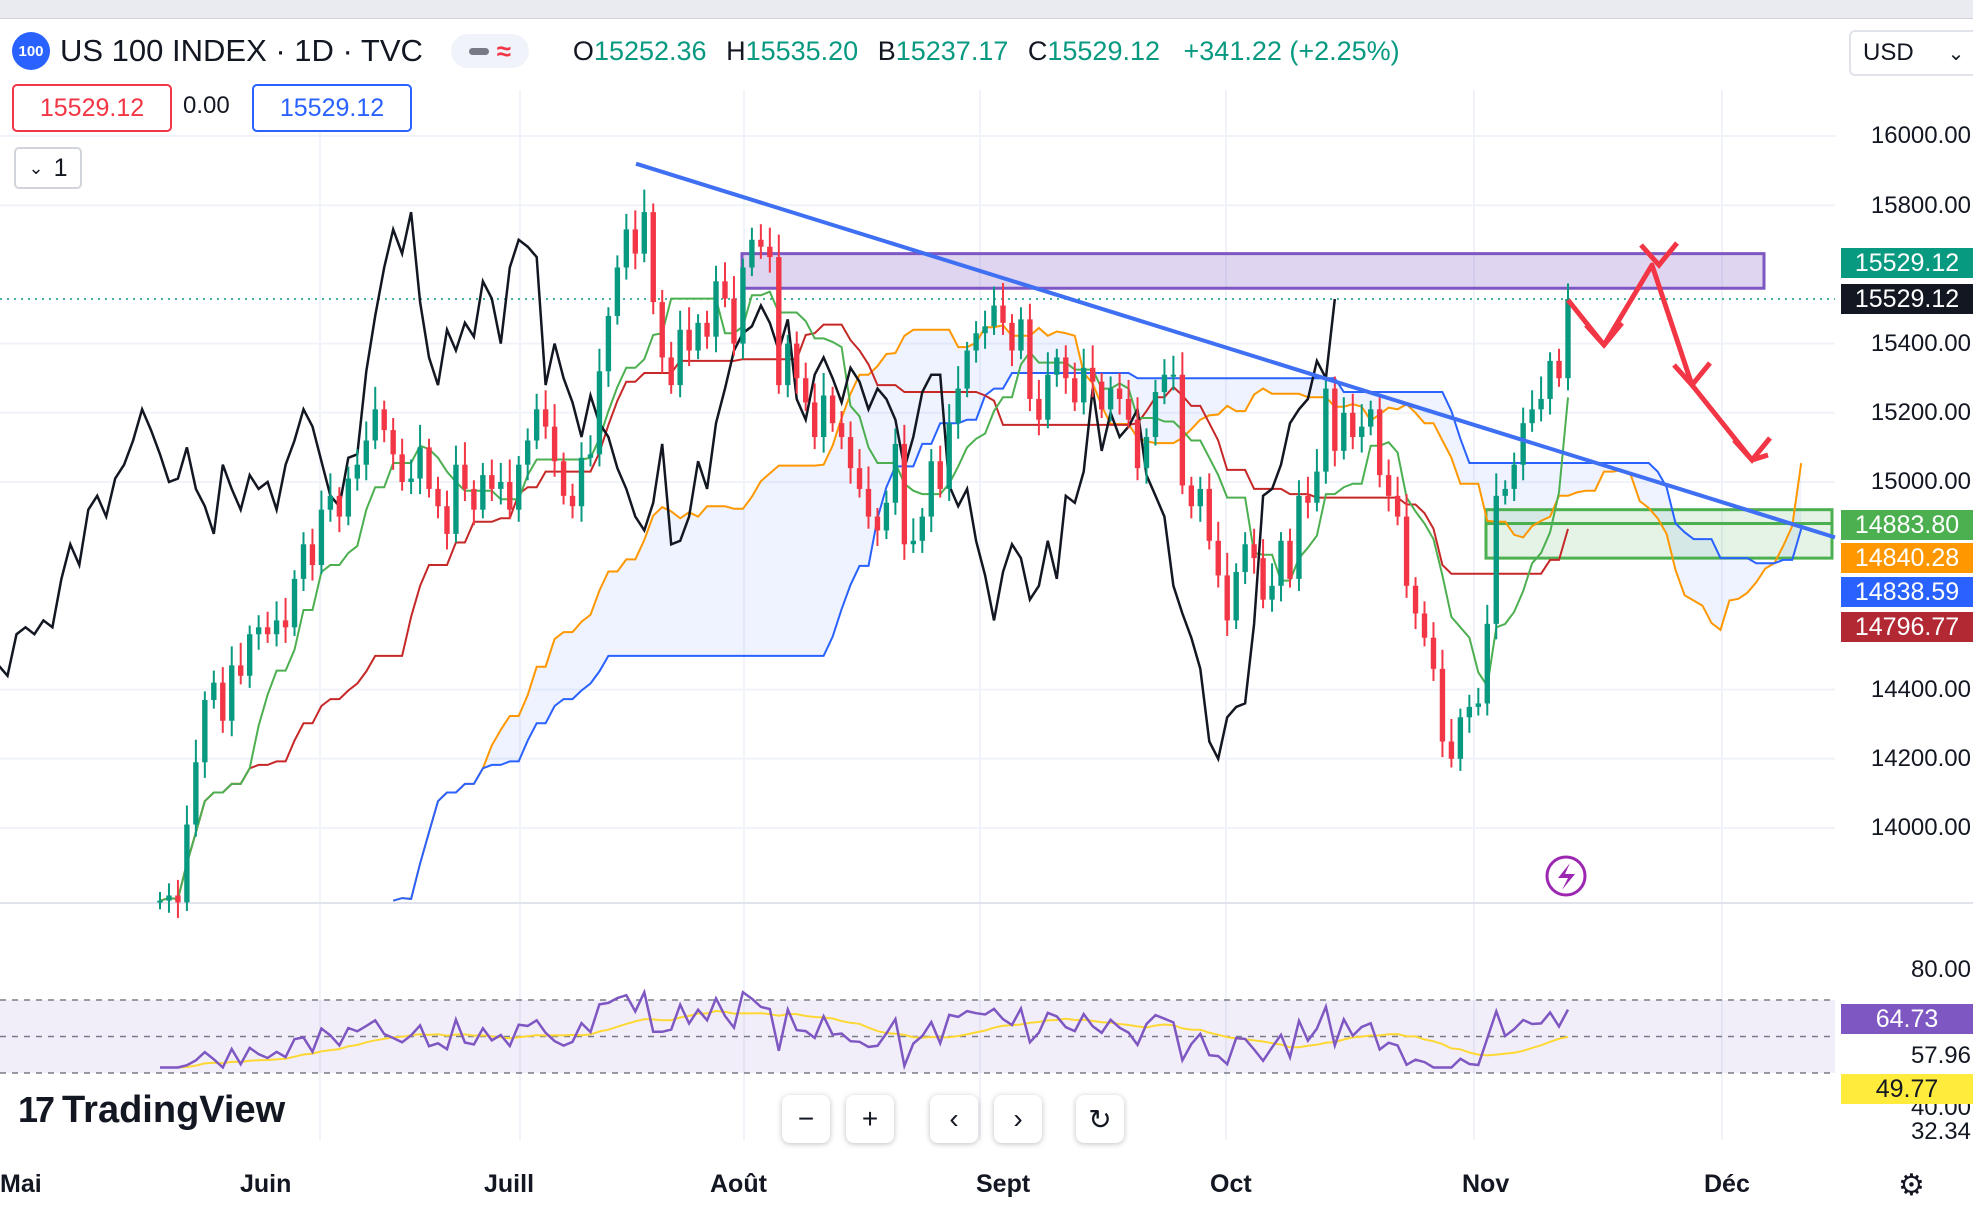  What do you see at coordinates (1920, 758) in the screenshot?
I see `price-axis-label: 14200.00` at bounding box center [1920, 758].